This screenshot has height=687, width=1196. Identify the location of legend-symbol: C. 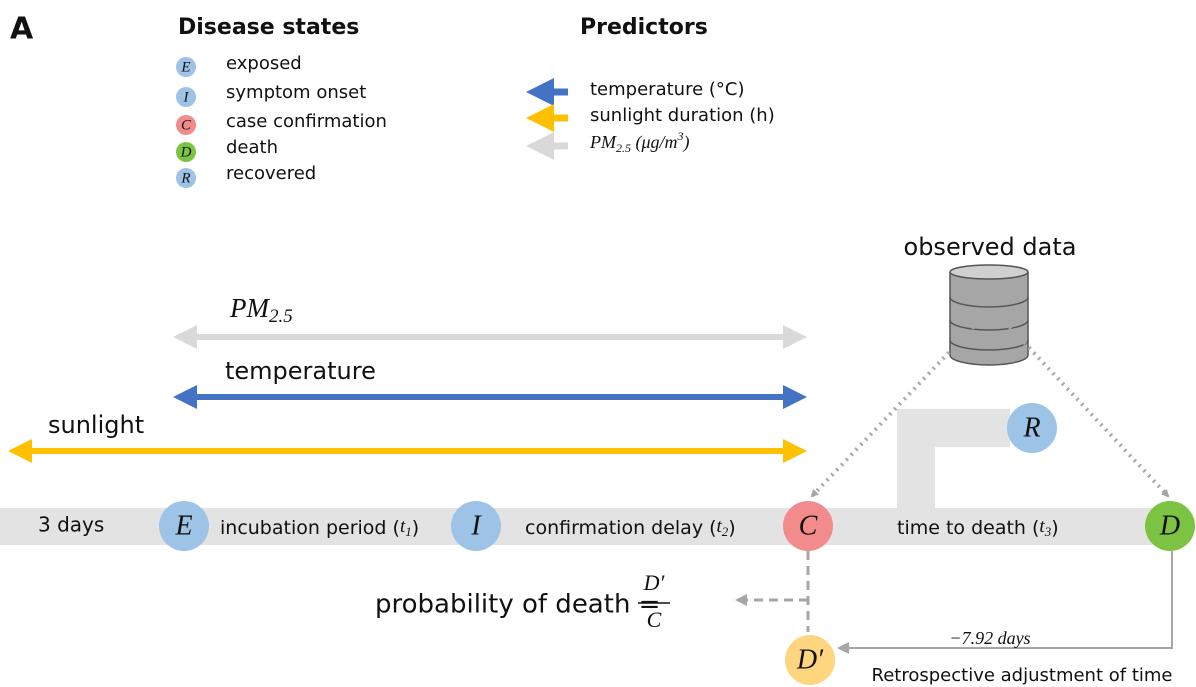
(186, 125).